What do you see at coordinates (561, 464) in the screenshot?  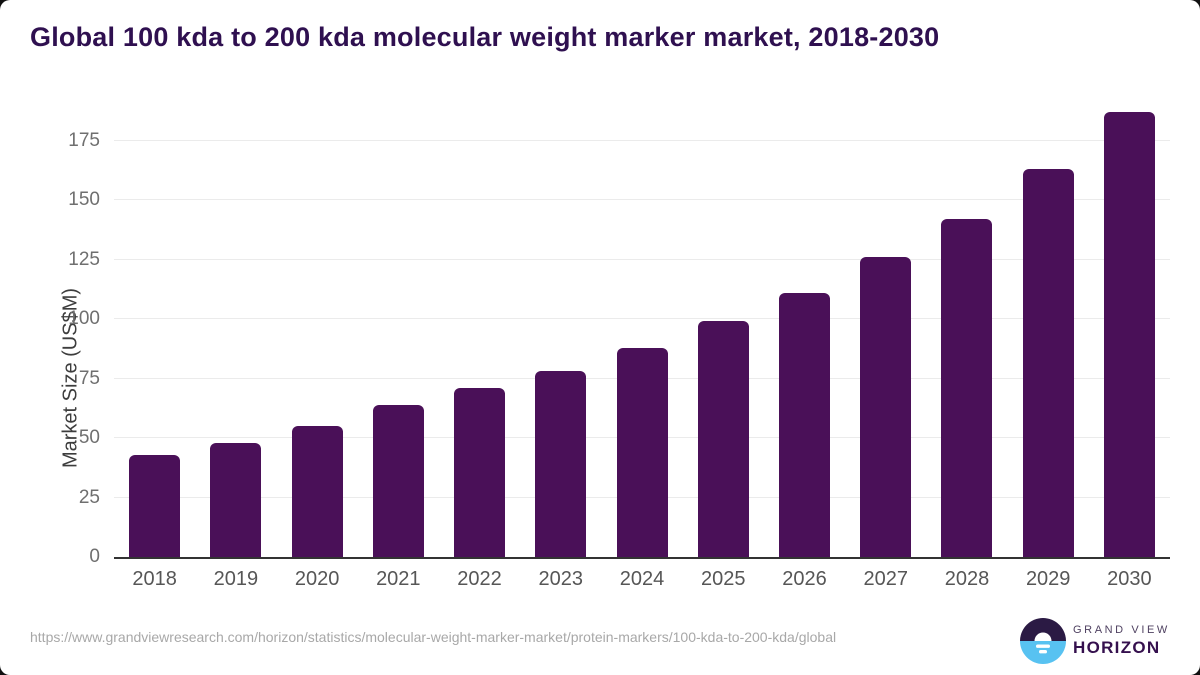 I see `bar-2023` at bounding box center [561, 464].